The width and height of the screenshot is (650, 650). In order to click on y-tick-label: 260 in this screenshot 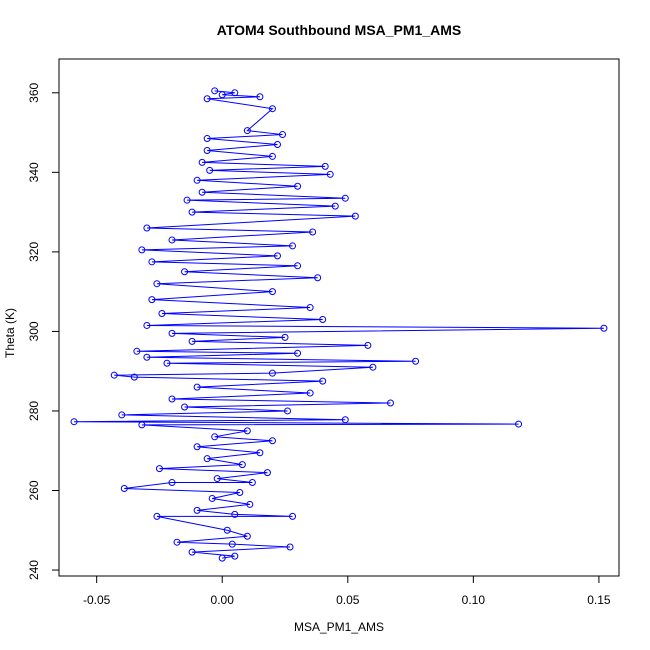, I will do `click(34, 490)`.